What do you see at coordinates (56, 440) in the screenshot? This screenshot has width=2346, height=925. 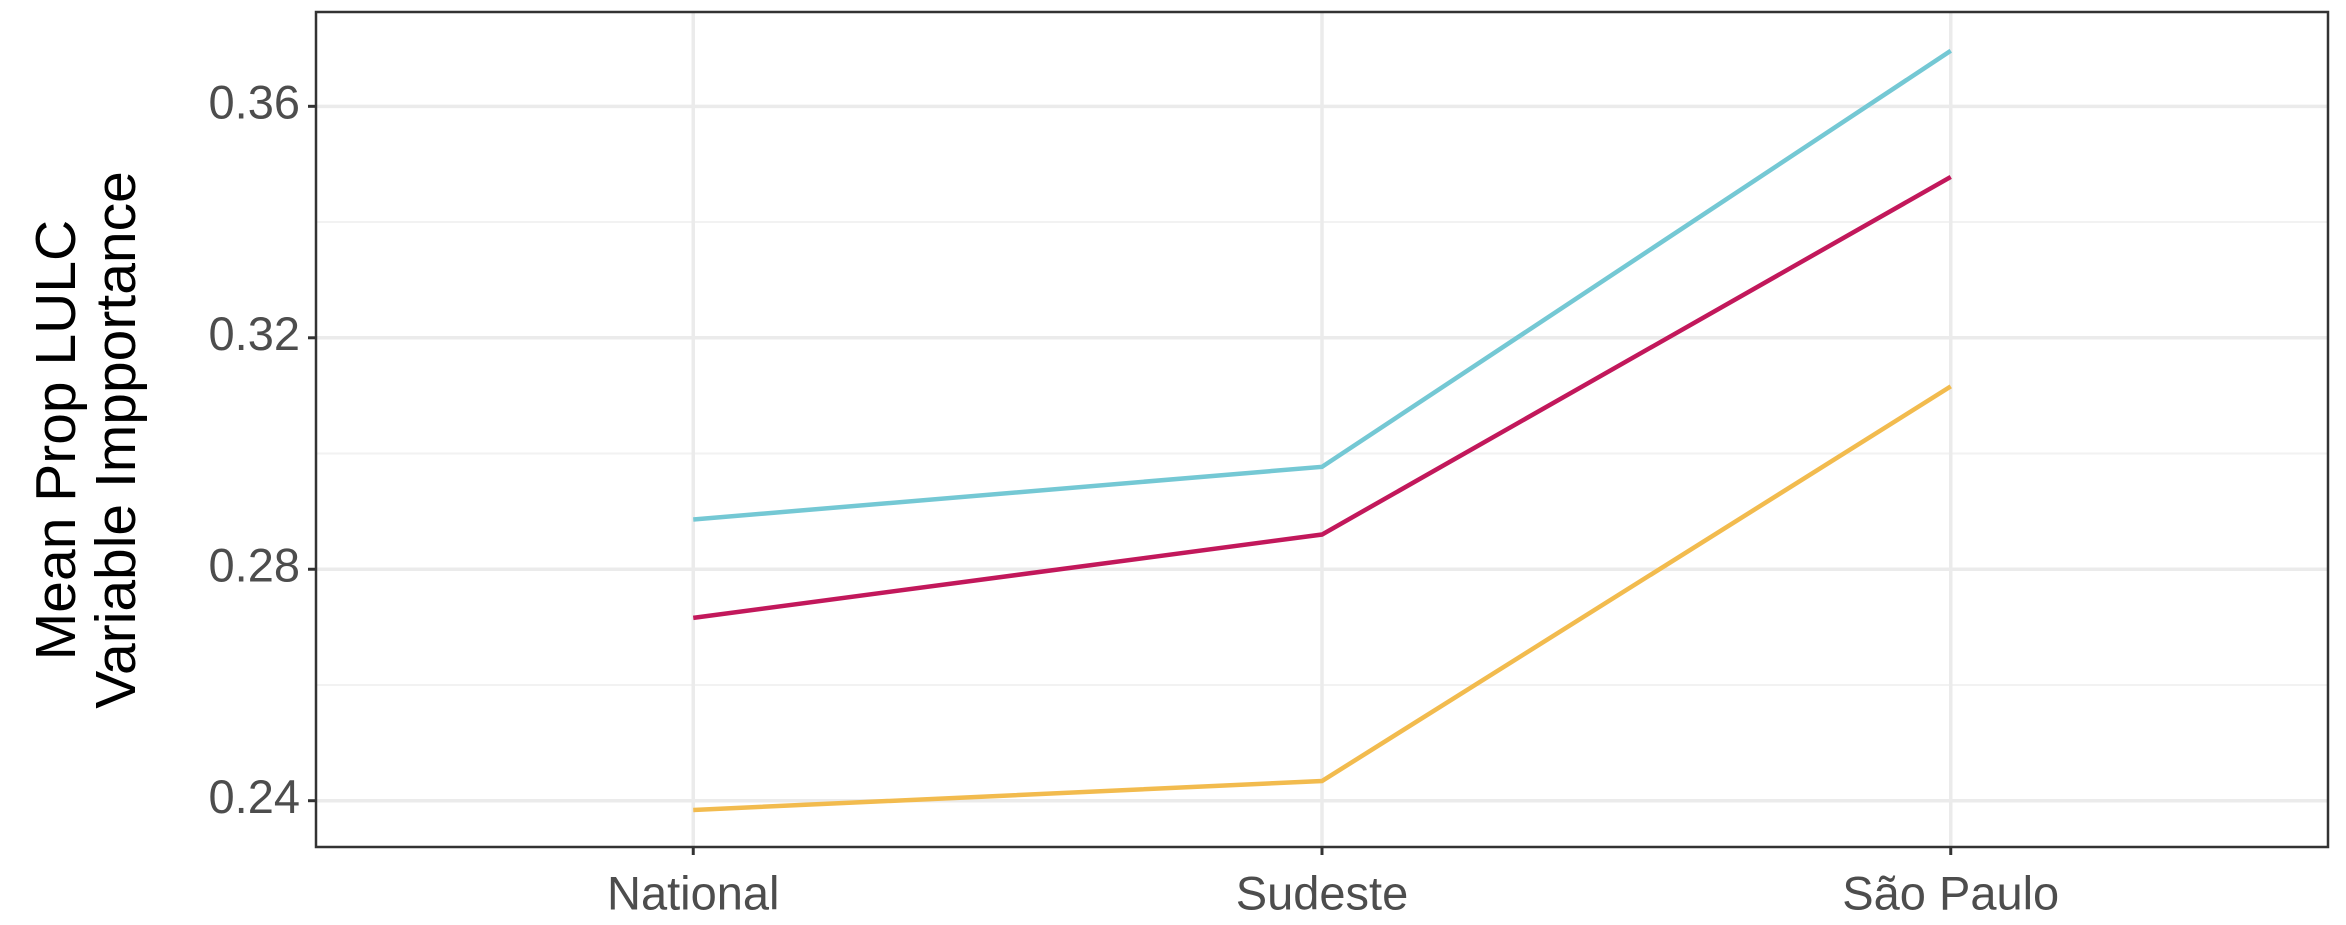 I see `y-axis-title-line: Mean Prop LULC` at bounding box center [56, 440].